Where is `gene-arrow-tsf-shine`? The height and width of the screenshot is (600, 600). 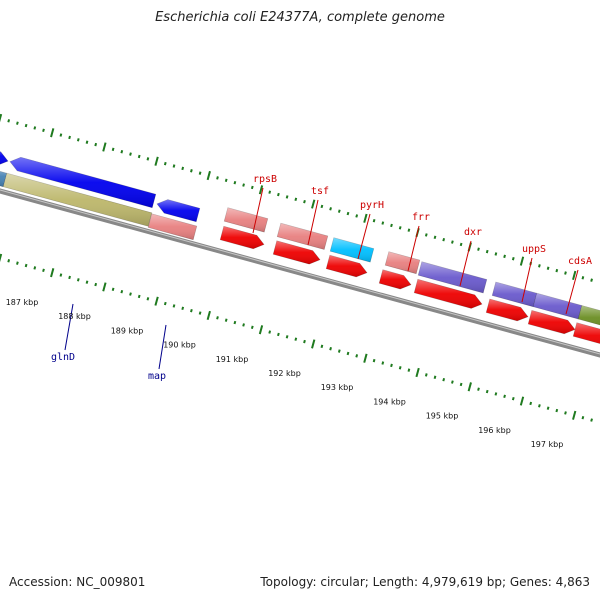
gene-arrow-tsf-shine is located at coordinates (296, 252).